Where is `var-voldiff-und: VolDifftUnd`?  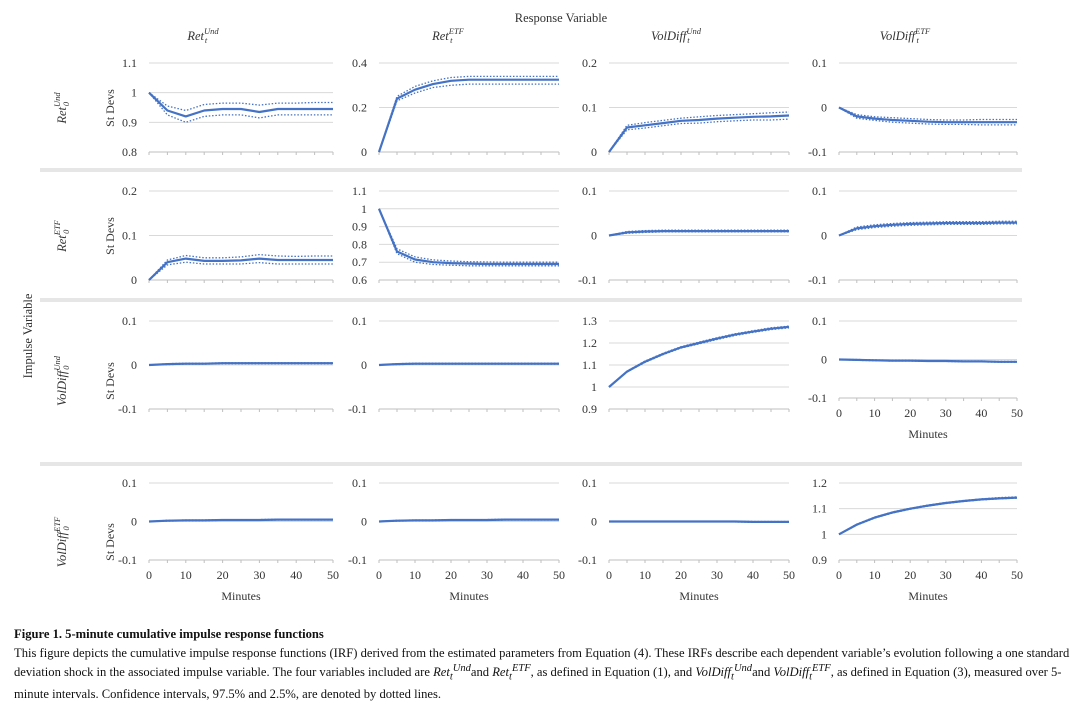
var-voldiff-und: VolDifftUnd is located at coordinates (724, 673).